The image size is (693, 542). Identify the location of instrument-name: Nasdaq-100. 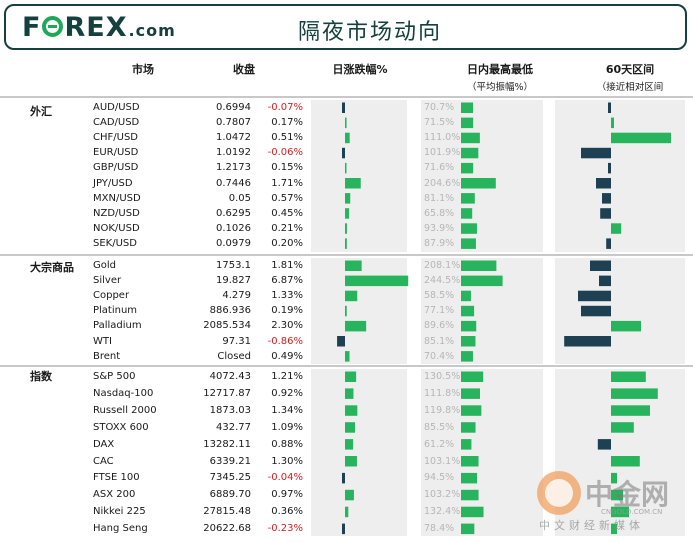
(123, 393).